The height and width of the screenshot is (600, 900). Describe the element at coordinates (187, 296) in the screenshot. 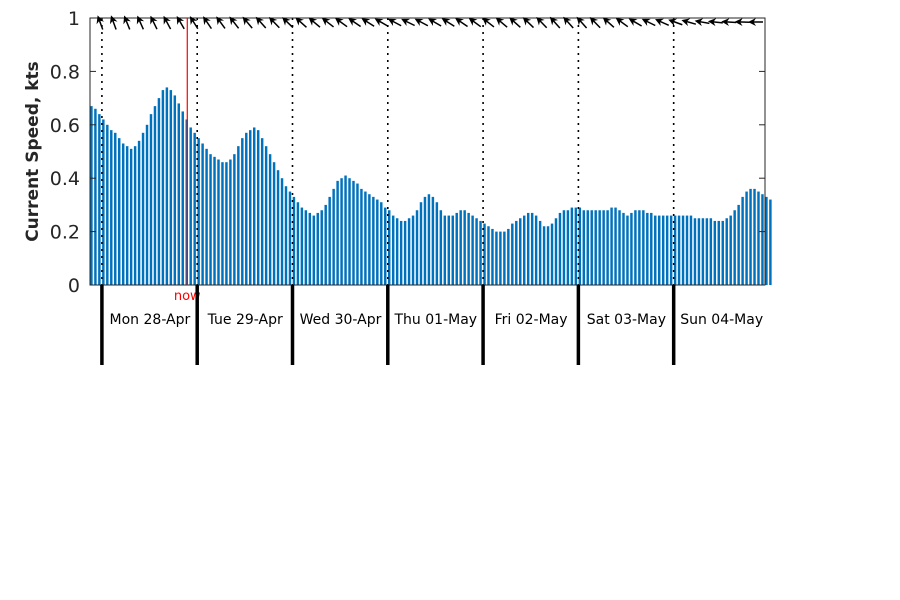

I see `now-label: now` at that location.